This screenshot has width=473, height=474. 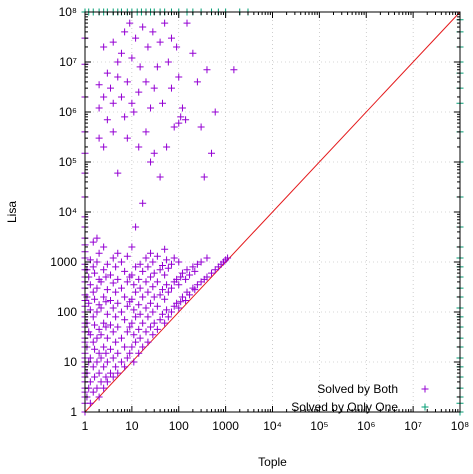 I want to click on y-tick-label: 1000, so click(x=63, y=262).